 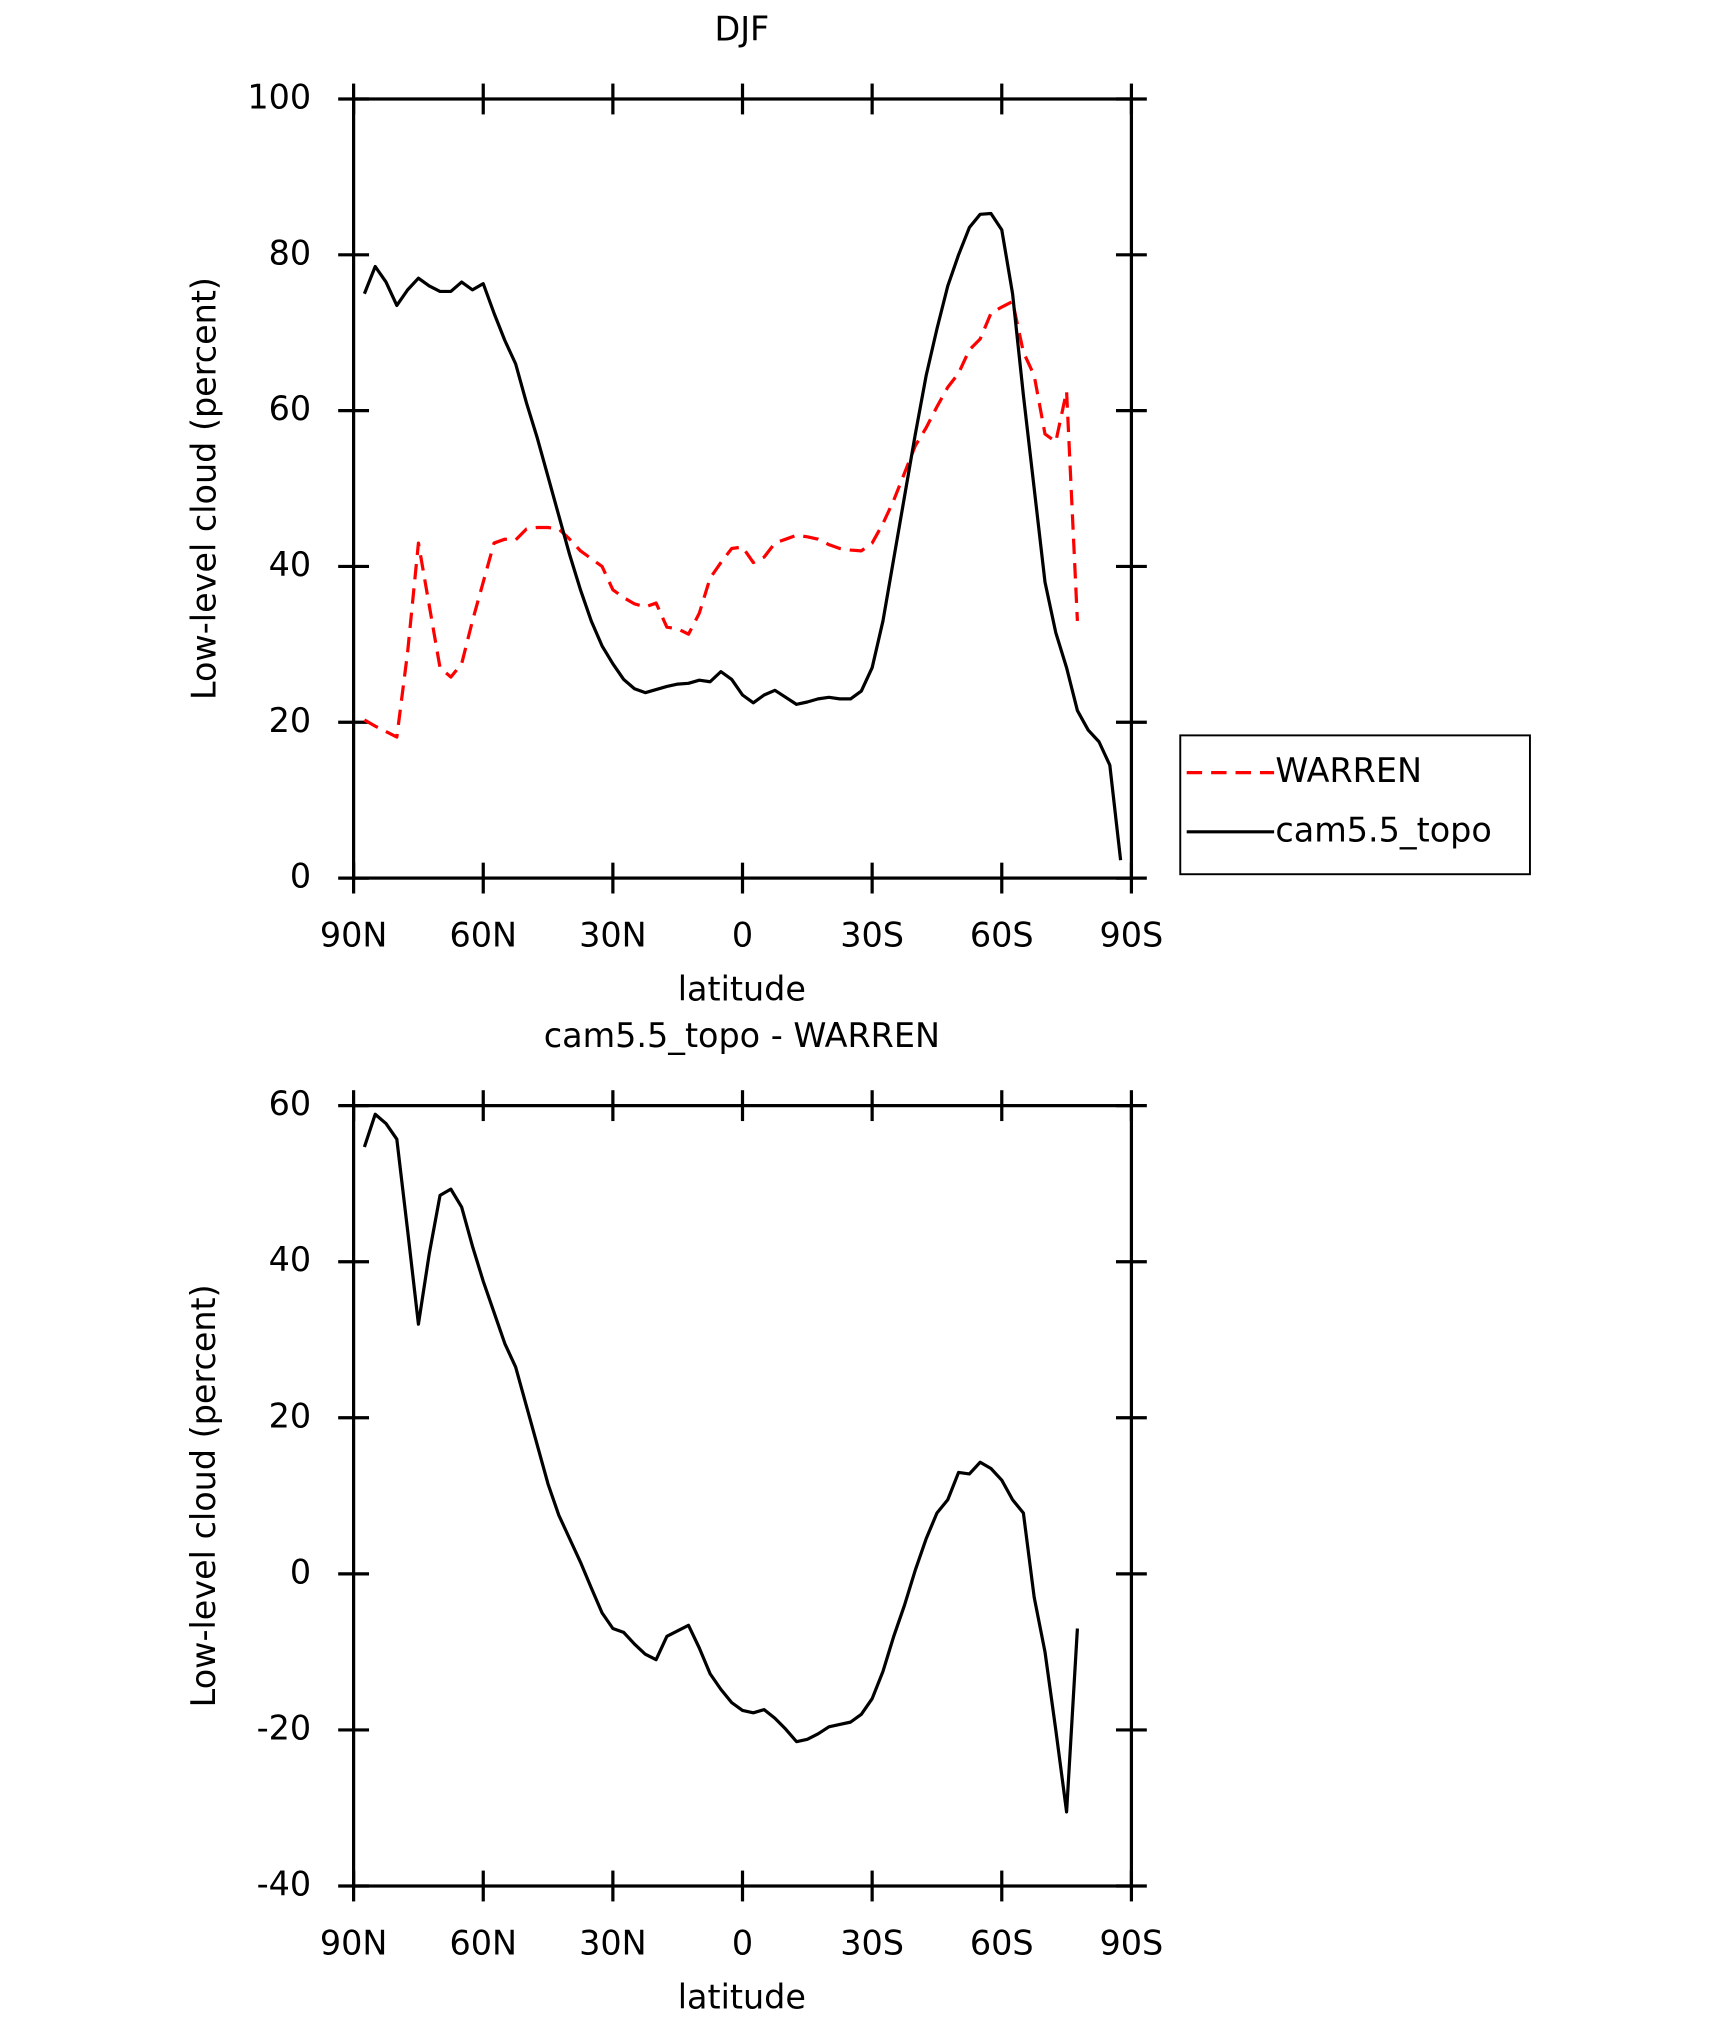 What do you see at coordinates (1348, 770) in the screenshot?
I see `legend-label: WARREN` at bounding box center [1348, 770].